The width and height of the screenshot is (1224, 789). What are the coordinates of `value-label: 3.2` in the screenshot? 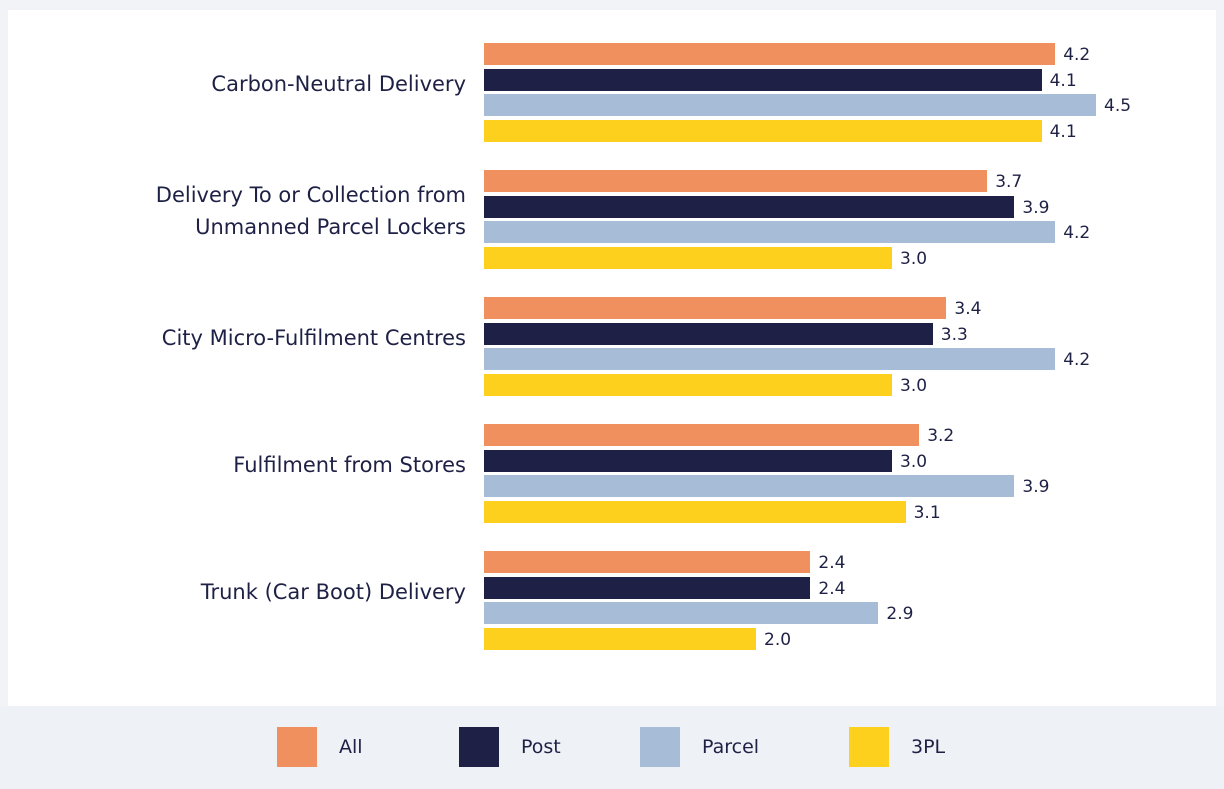 It's located at (941, 436).